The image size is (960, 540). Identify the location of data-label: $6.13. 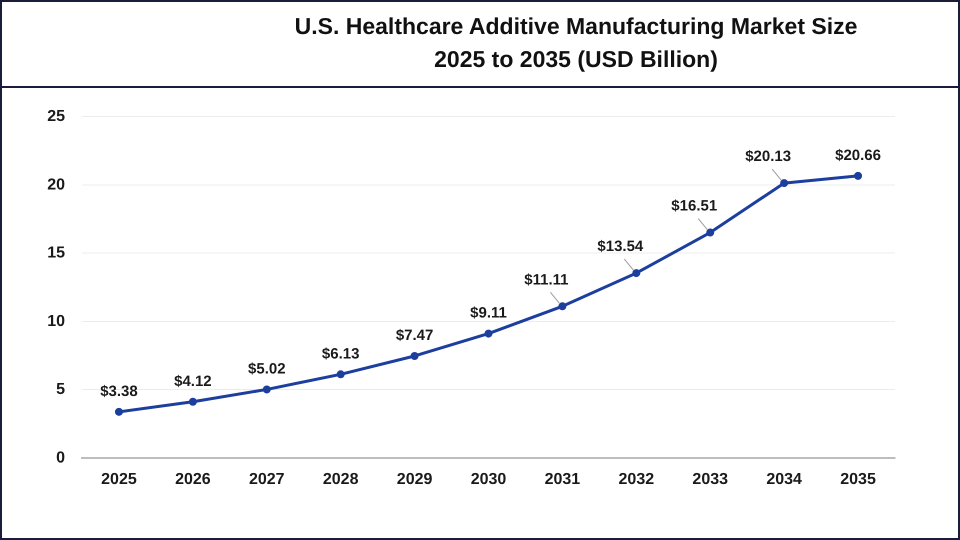
(341, 353).